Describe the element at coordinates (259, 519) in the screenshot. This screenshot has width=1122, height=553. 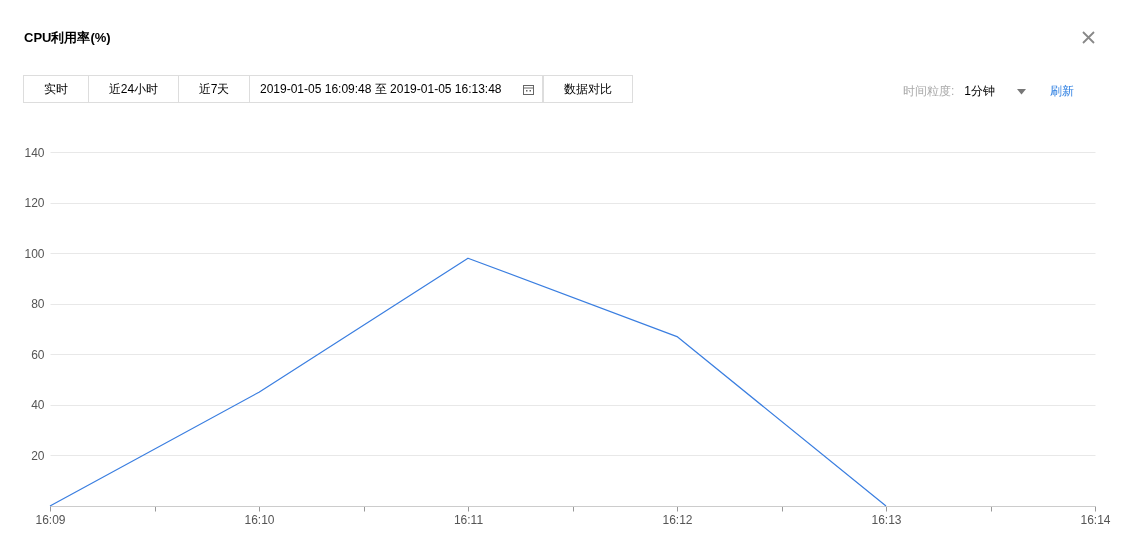
I see `x-tick-label: 16:10` at that location.